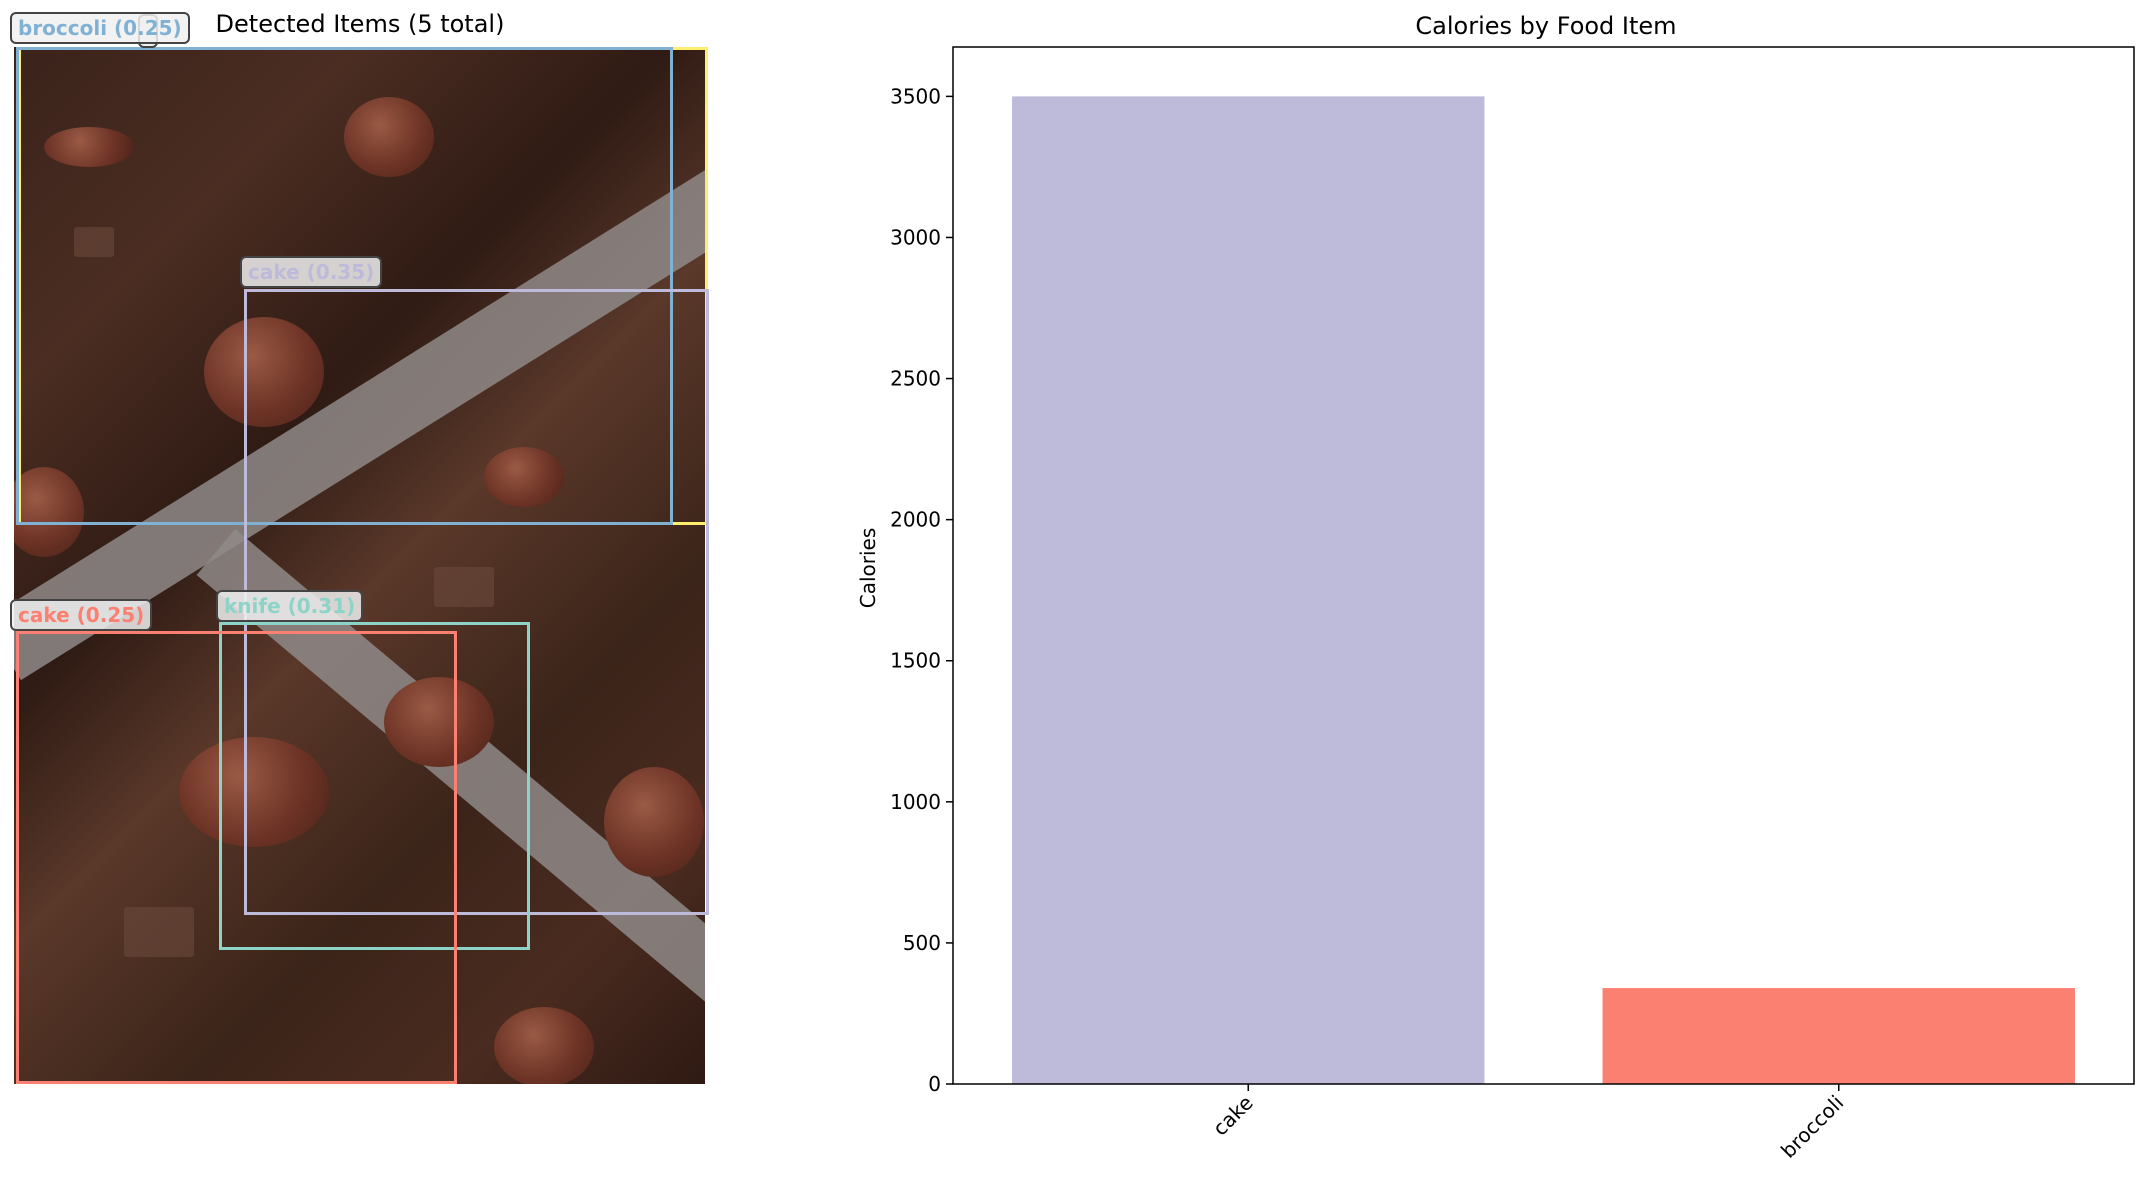 The image size is (2142, 1182). I want to click on x-tick-label: broccoli, so click(1812, 1127).